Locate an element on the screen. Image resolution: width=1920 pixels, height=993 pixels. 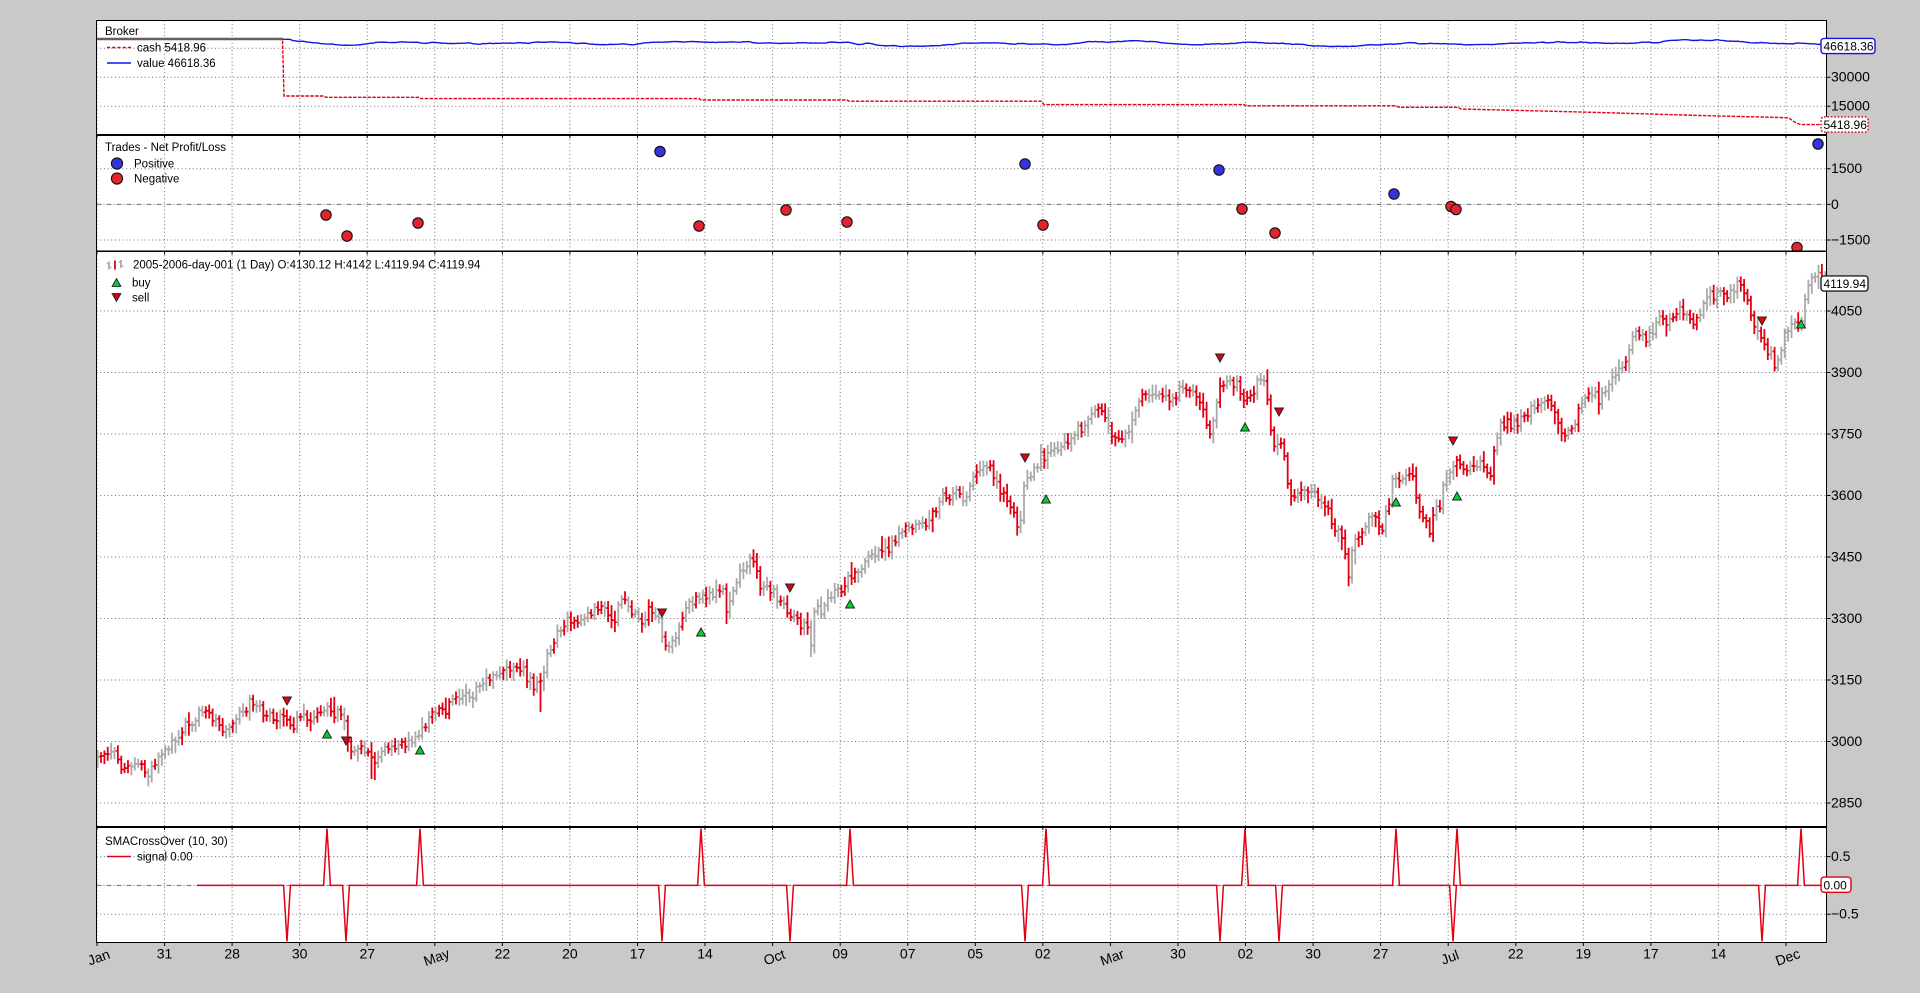
svg-text: 5418.96 is located at coordinates (1846, 125).